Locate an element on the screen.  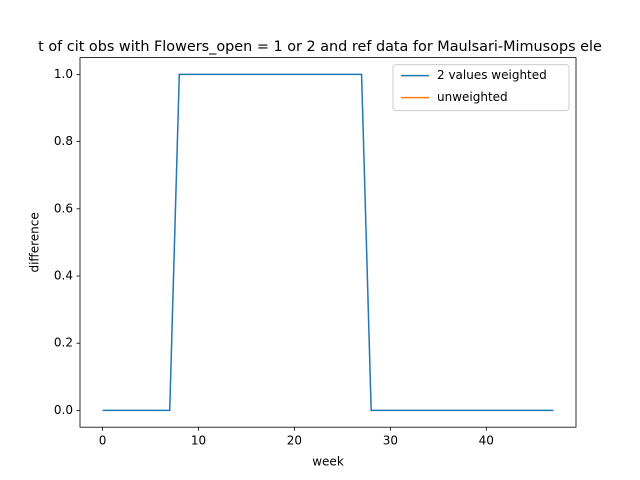
legend-label: unweighted is located at coordinates (472, 97).